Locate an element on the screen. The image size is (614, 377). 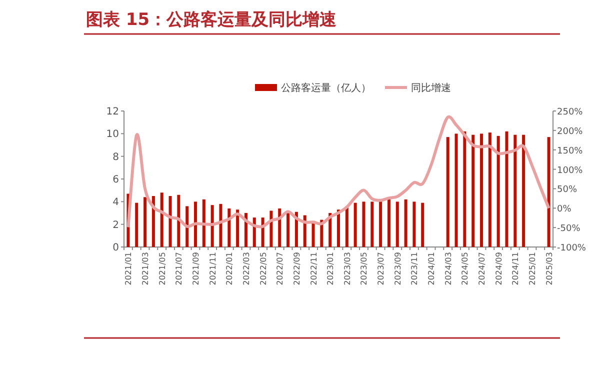
x-tick-label: 2021/11 is located at coordinates (213, 269).